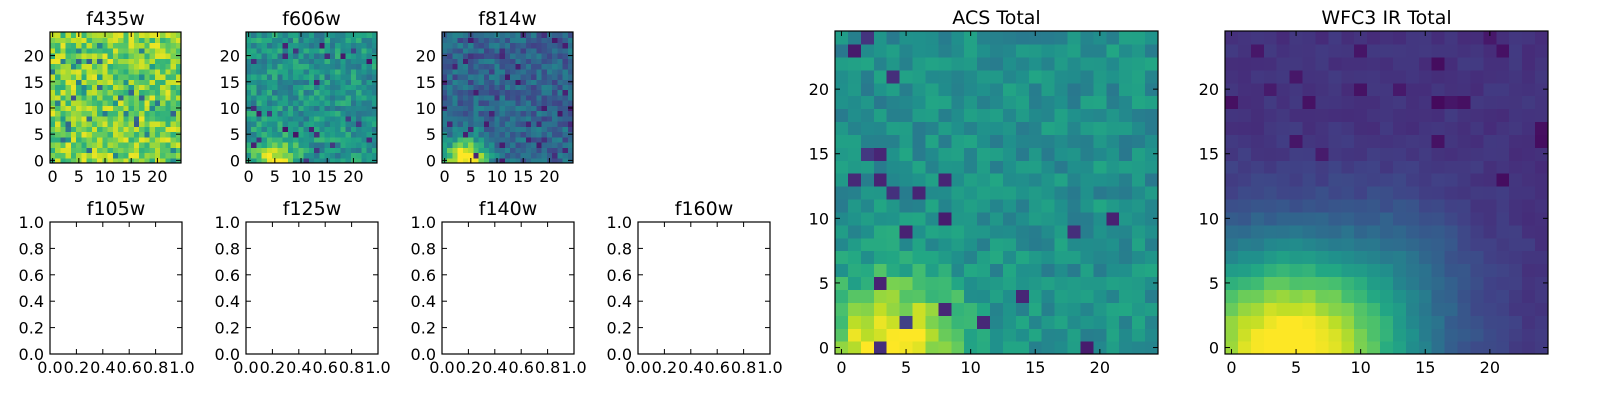 The image size is (1600, 400). What do you see at coordinates (494, 367) in the screenshot?
I see `x-tick-label: 0.4` at bounding box center [494, 367].